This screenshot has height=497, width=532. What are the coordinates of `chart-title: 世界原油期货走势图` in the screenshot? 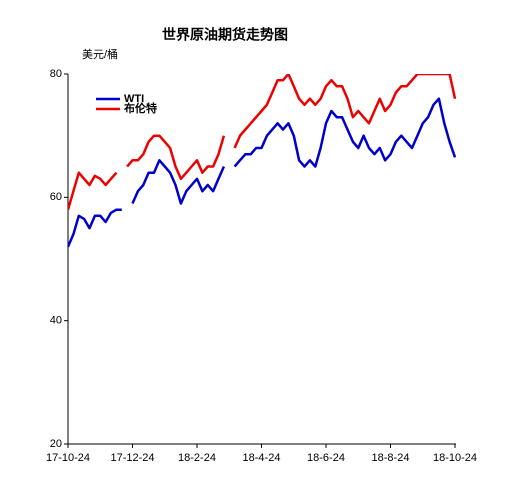 It's located at (225, 35).